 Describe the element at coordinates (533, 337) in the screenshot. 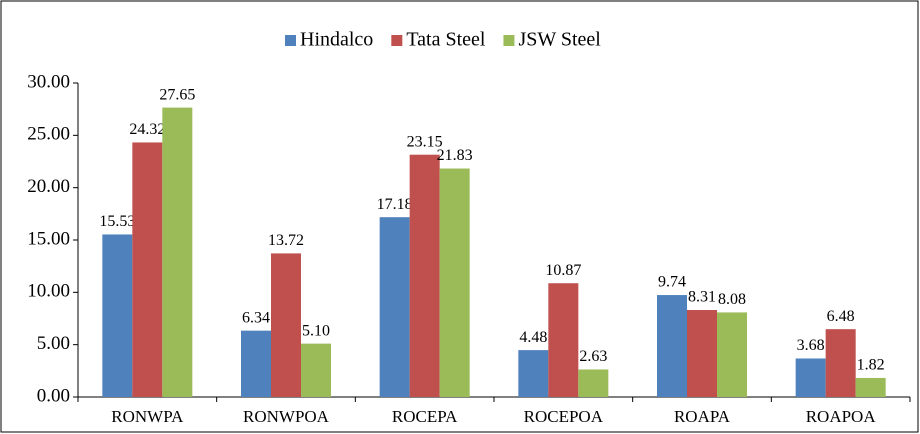

I see `data-label: 4.48` at that location.